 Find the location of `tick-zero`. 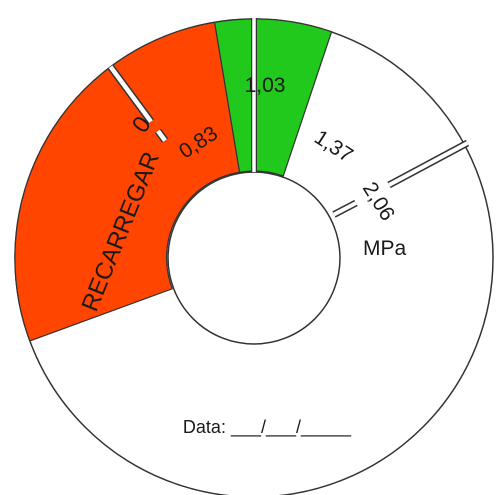

tick-zero is located at coordinates (138, 103).